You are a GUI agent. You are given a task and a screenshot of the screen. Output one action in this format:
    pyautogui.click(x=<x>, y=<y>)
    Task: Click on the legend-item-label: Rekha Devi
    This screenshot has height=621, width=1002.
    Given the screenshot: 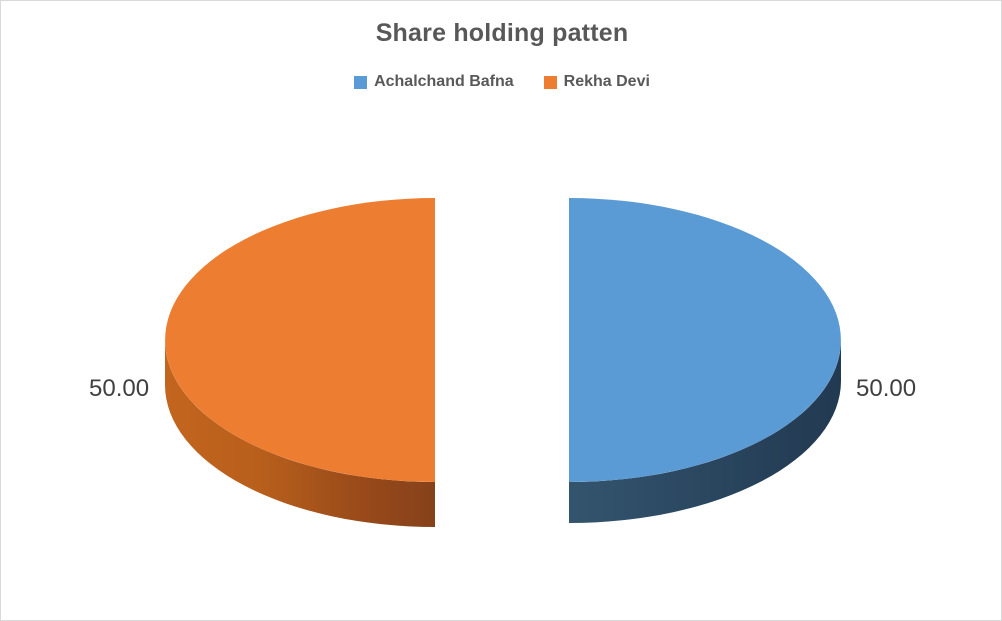 What is the action you would take?
    pyautogui.click(x=606, y=81)
    